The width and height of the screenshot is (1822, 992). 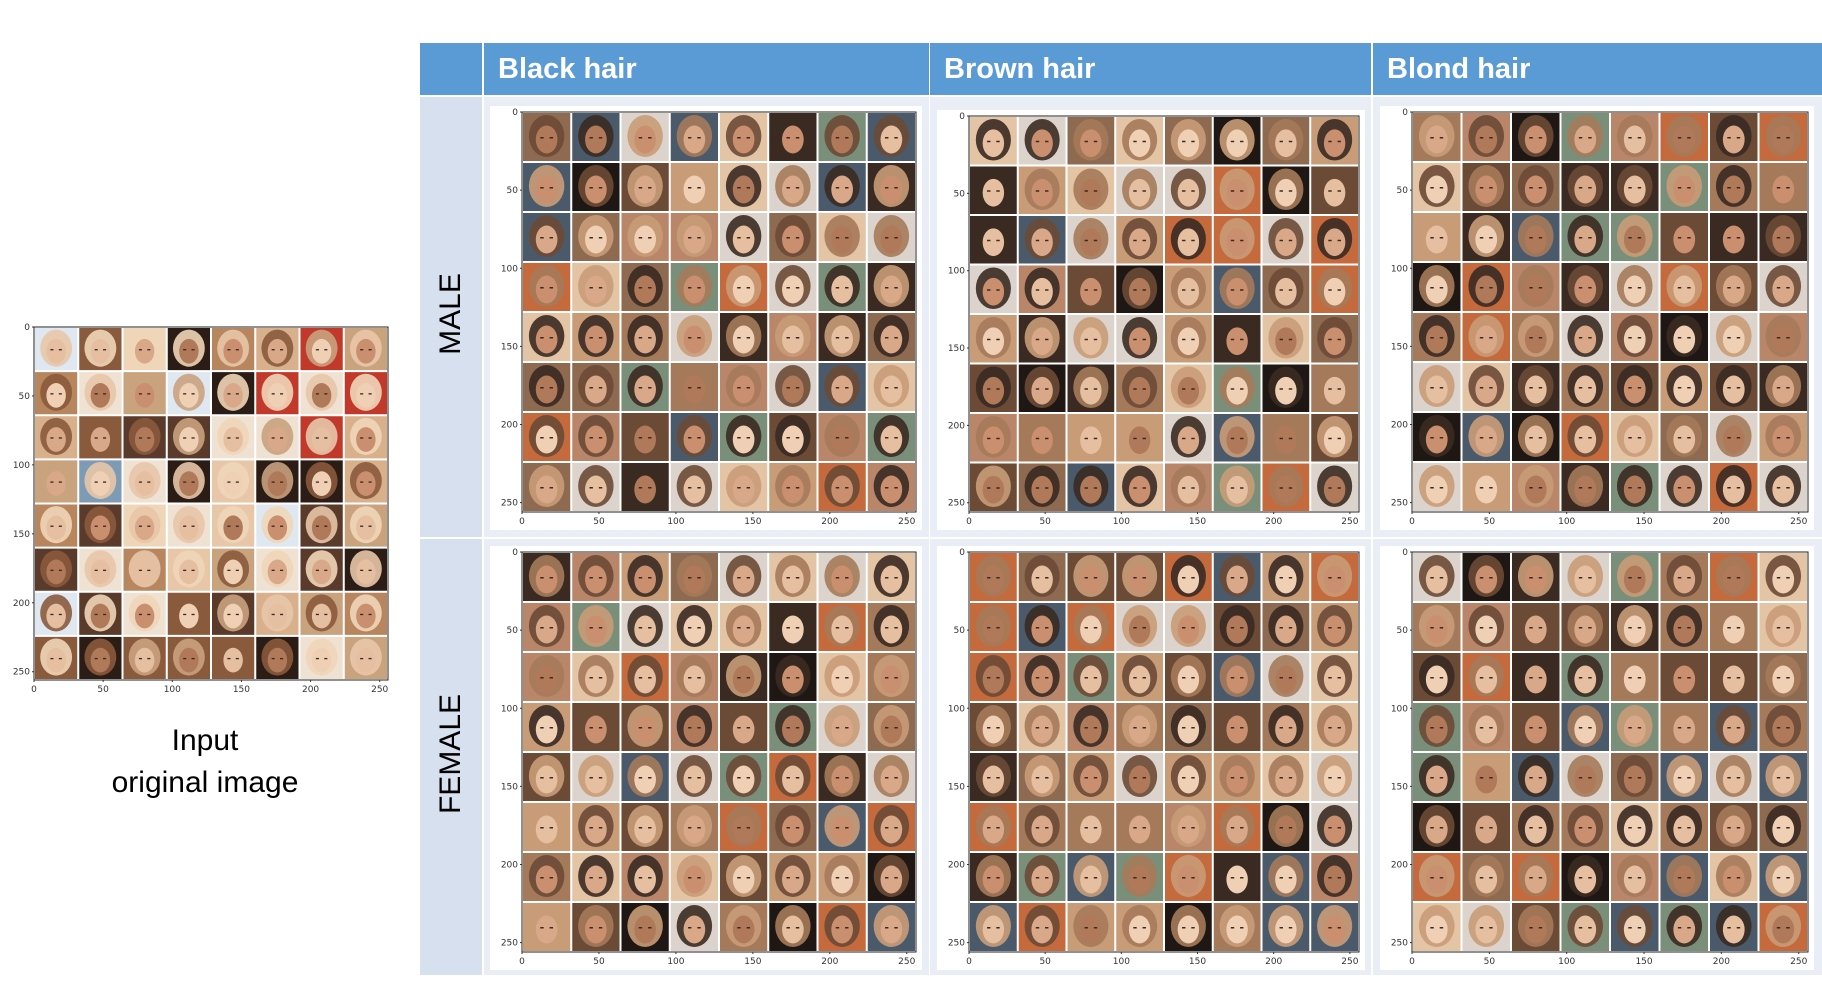 What do you see at coordinates (1121, 522) in the screenshot?
I see `x-tick-label: 100` at bounding box center [1121, 522].